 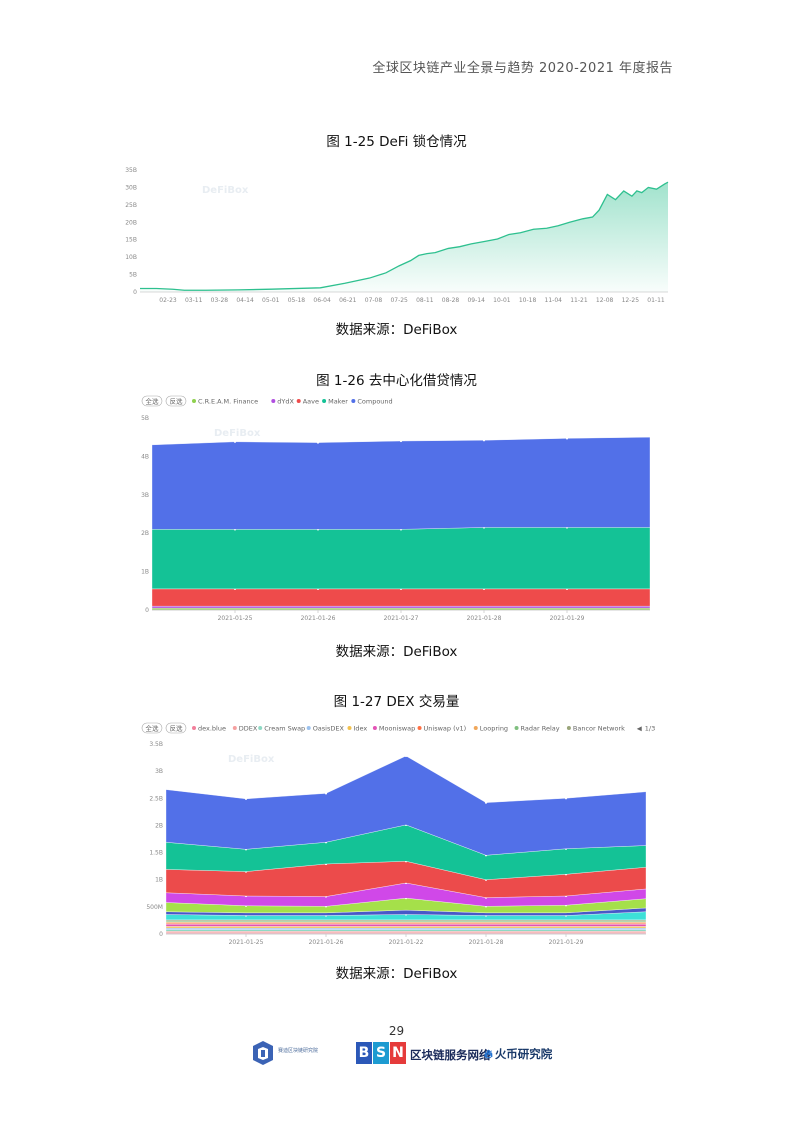 I want to click on y-tick-label: 10B, so click(x=131, y=257).